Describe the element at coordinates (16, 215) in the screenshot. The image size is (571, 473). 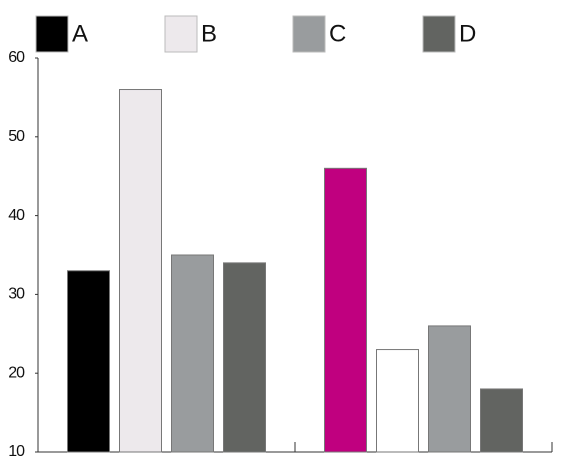
I see `y-tick-label: 40` at that location.